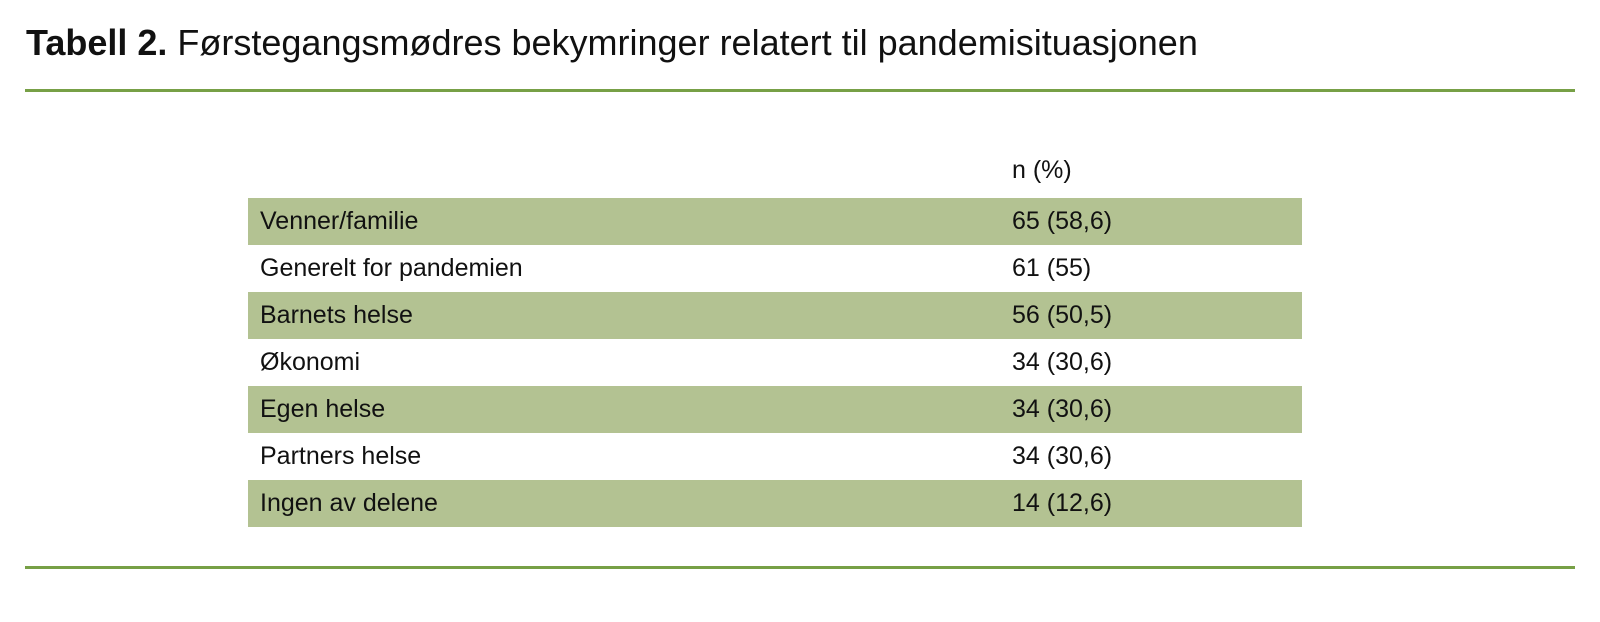 This screenshot has height=622, width=1600. I want to click on table-row: Ingen av delene 14 (12,6), so click(775, 503).